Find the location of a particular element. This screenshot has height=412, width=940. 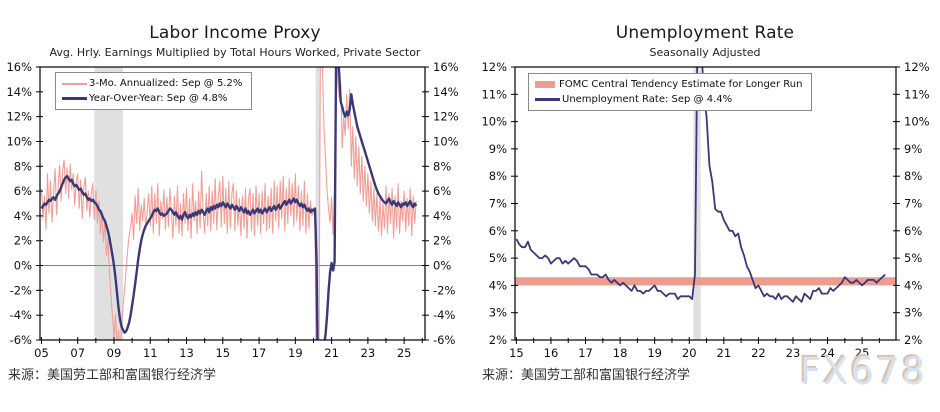

legend-item: 3-Mo. Annualized: Sep @ 5.2% is located at coordinates (152, 83).